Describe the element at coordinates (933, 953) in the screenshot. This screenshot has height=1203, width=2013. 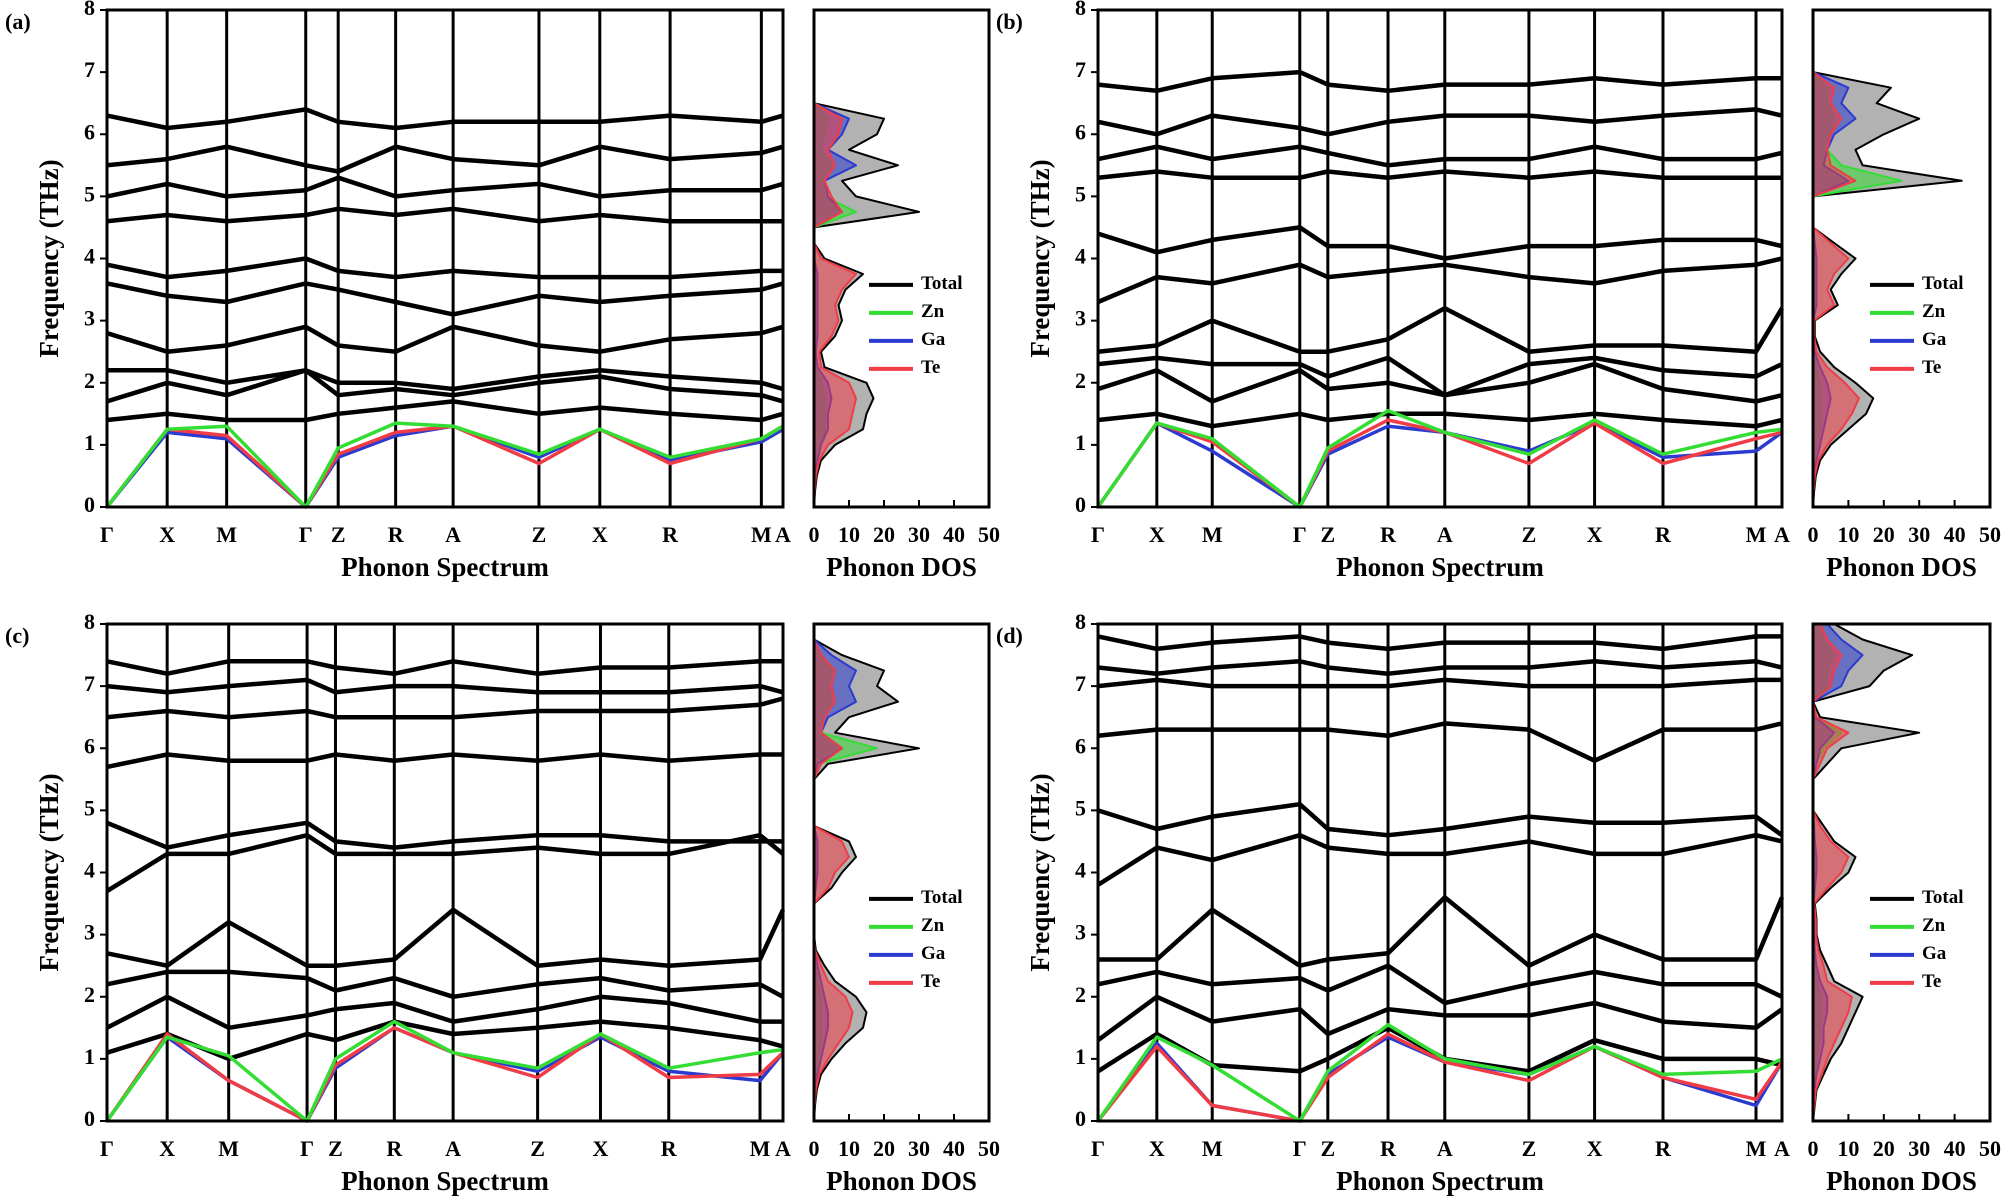
I see `legend-label: Ga` at that location.